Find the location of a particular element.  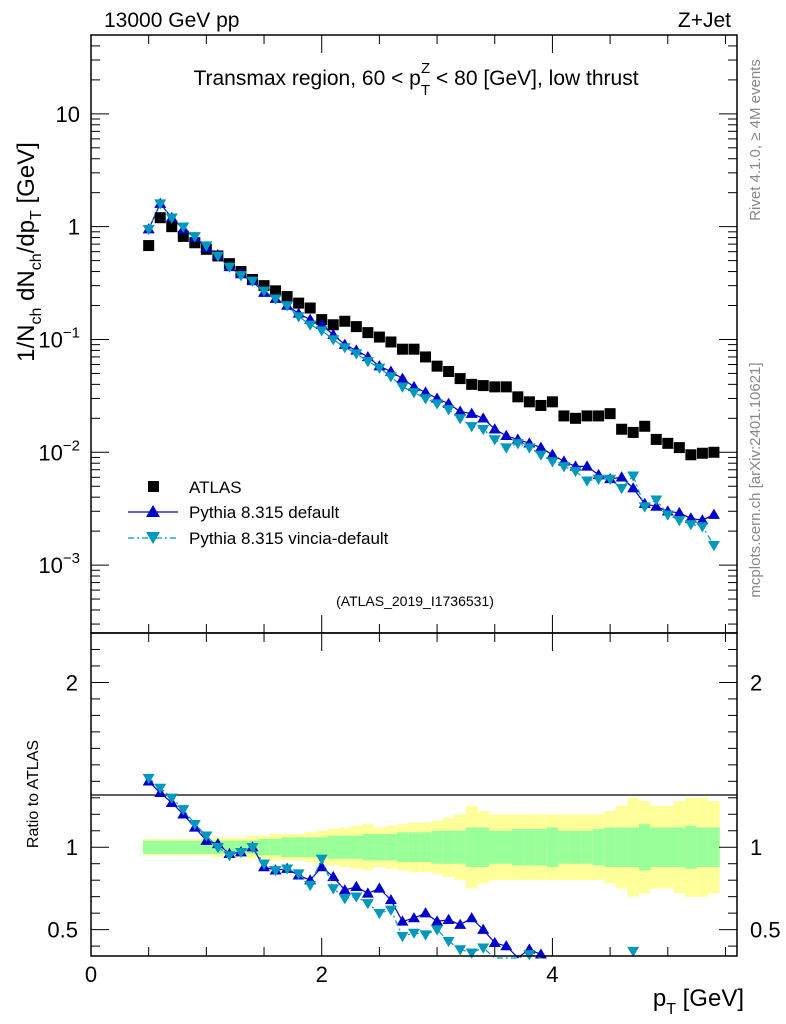

ratio-y-axis-title: Ratio to ATLAS is located at coordinates (33, 794).